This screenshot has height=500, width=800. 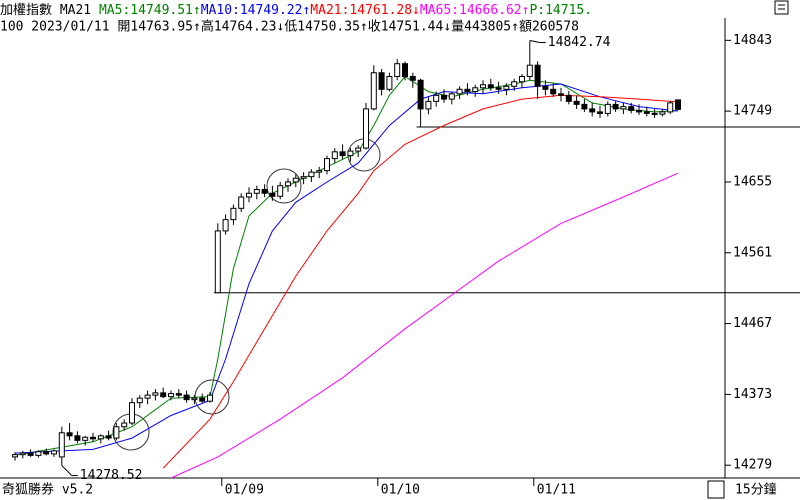 What do you see at coordinates (111, 475) in the screenshot?
I see `annotation: 14278.52` at bounding box center [111, 475].